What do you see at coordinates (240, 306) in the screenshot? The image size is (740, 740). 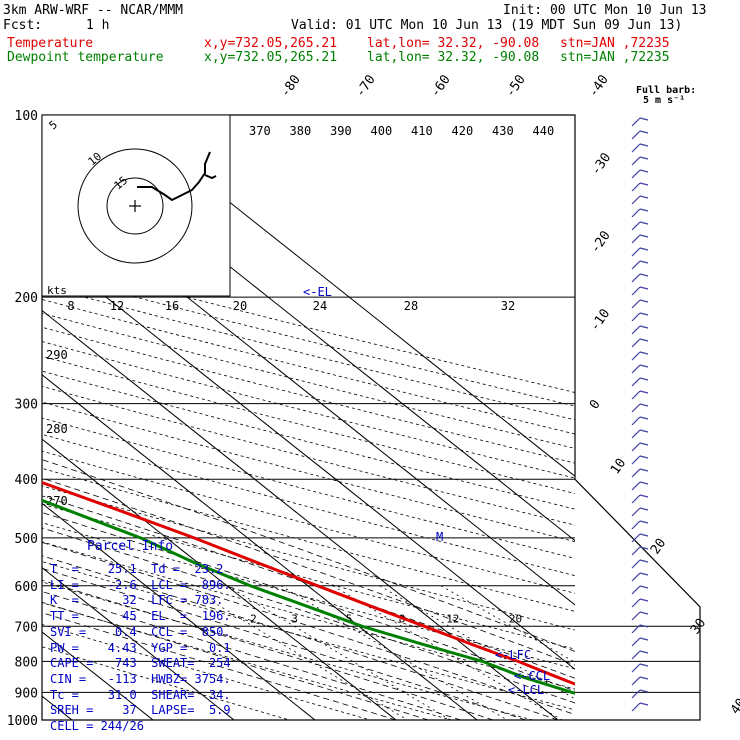 I see `speed-axis-label: 20` at bounding box center [240, 306].